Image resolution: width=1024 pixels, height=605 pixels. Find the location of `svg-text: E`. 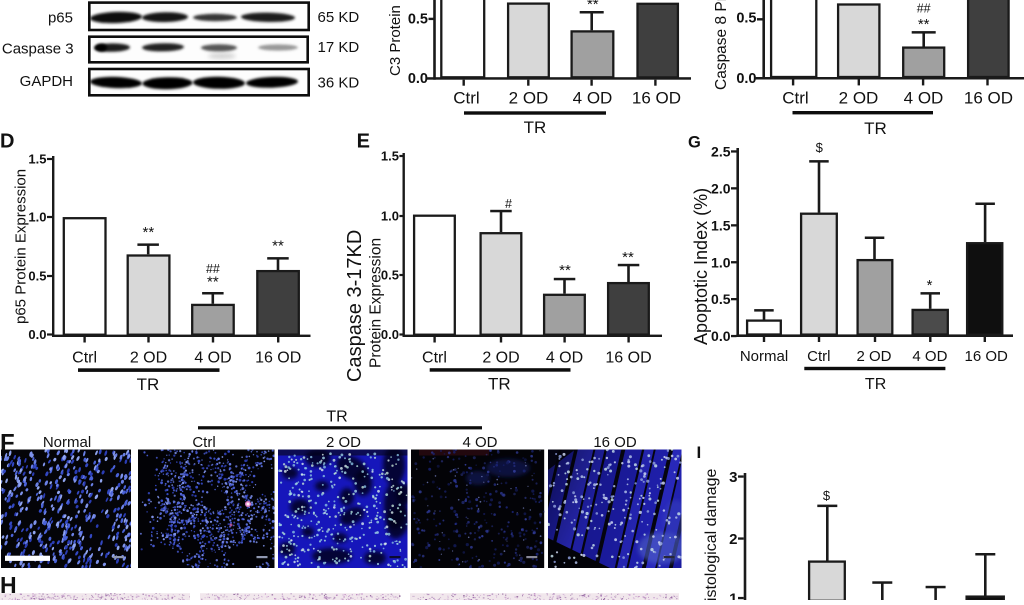

svg-text: E is located at coordinates (363, 142).